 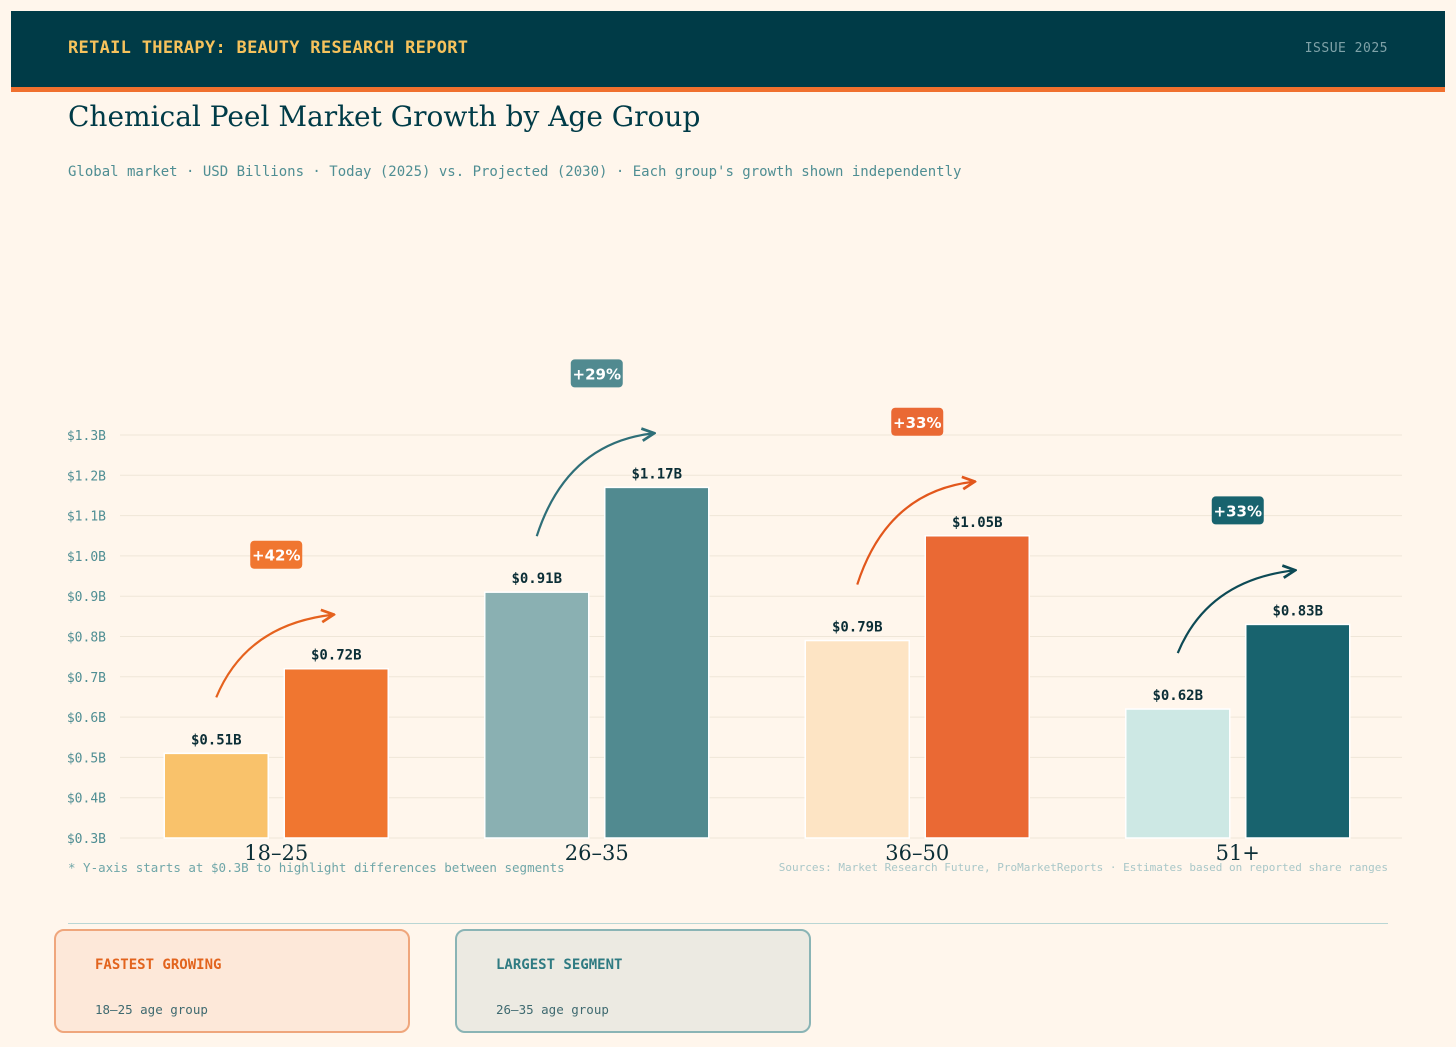 What do you see at coordinates (384, 116) in the screenshot?
I see `page-title: Chemical Peel Market Growth by Age Group` at bounding box center [384, 116].